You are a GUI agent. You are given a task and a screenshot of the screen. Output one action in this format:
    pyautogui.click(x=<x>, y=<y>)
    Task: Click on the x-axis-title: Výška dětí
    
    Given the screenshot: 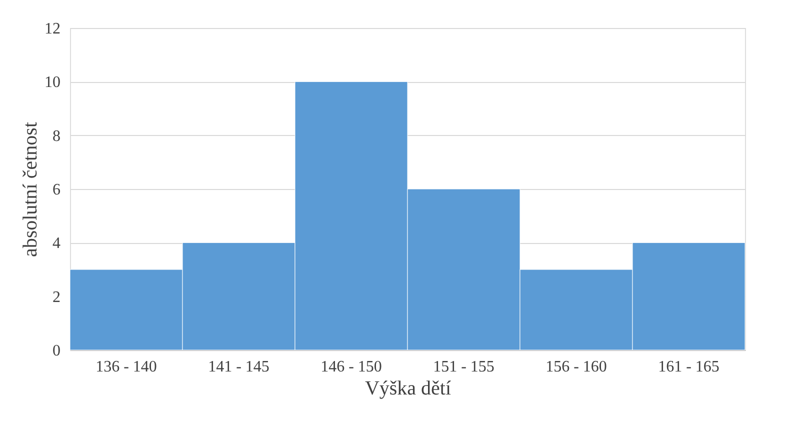 What is the action you would take?
    pyautogui.click(x=408, y=389)
    